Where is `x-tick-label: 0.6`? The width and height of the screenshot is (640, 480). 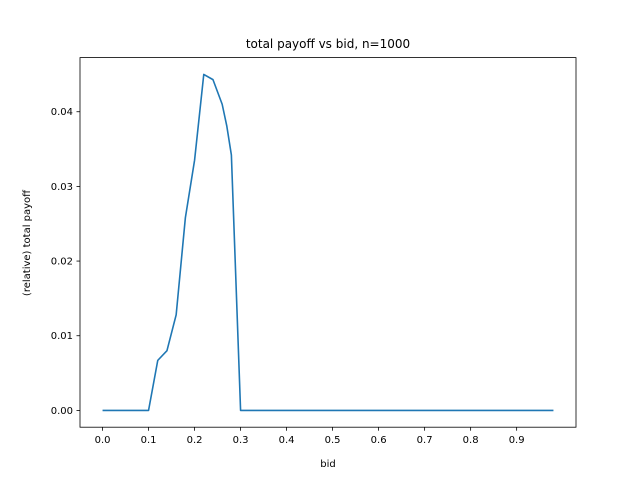 x-tick-label: 0.6 is located at coordinates (379, 440).